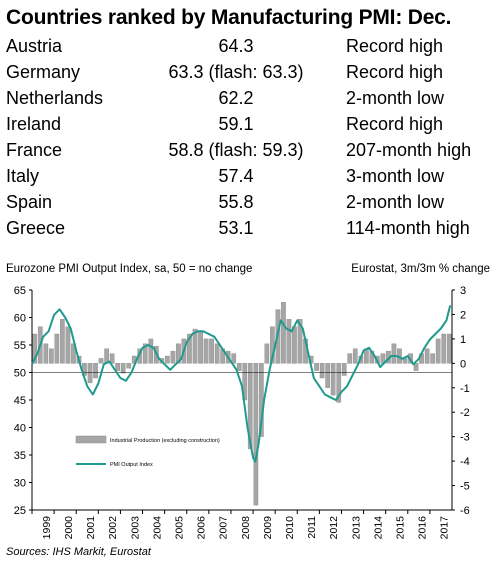 The height and width of the screenshot is (568, 496). What do you see at coordinates (465, 413) in the screenshot?
I see `right-tick-label: -2` at bounding box center [465, 413].